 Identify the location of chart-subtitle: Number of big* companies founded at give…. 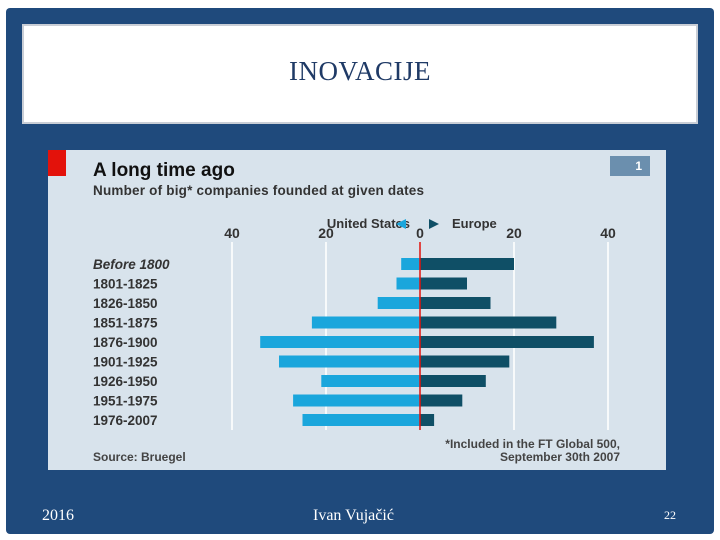
(259, 190).